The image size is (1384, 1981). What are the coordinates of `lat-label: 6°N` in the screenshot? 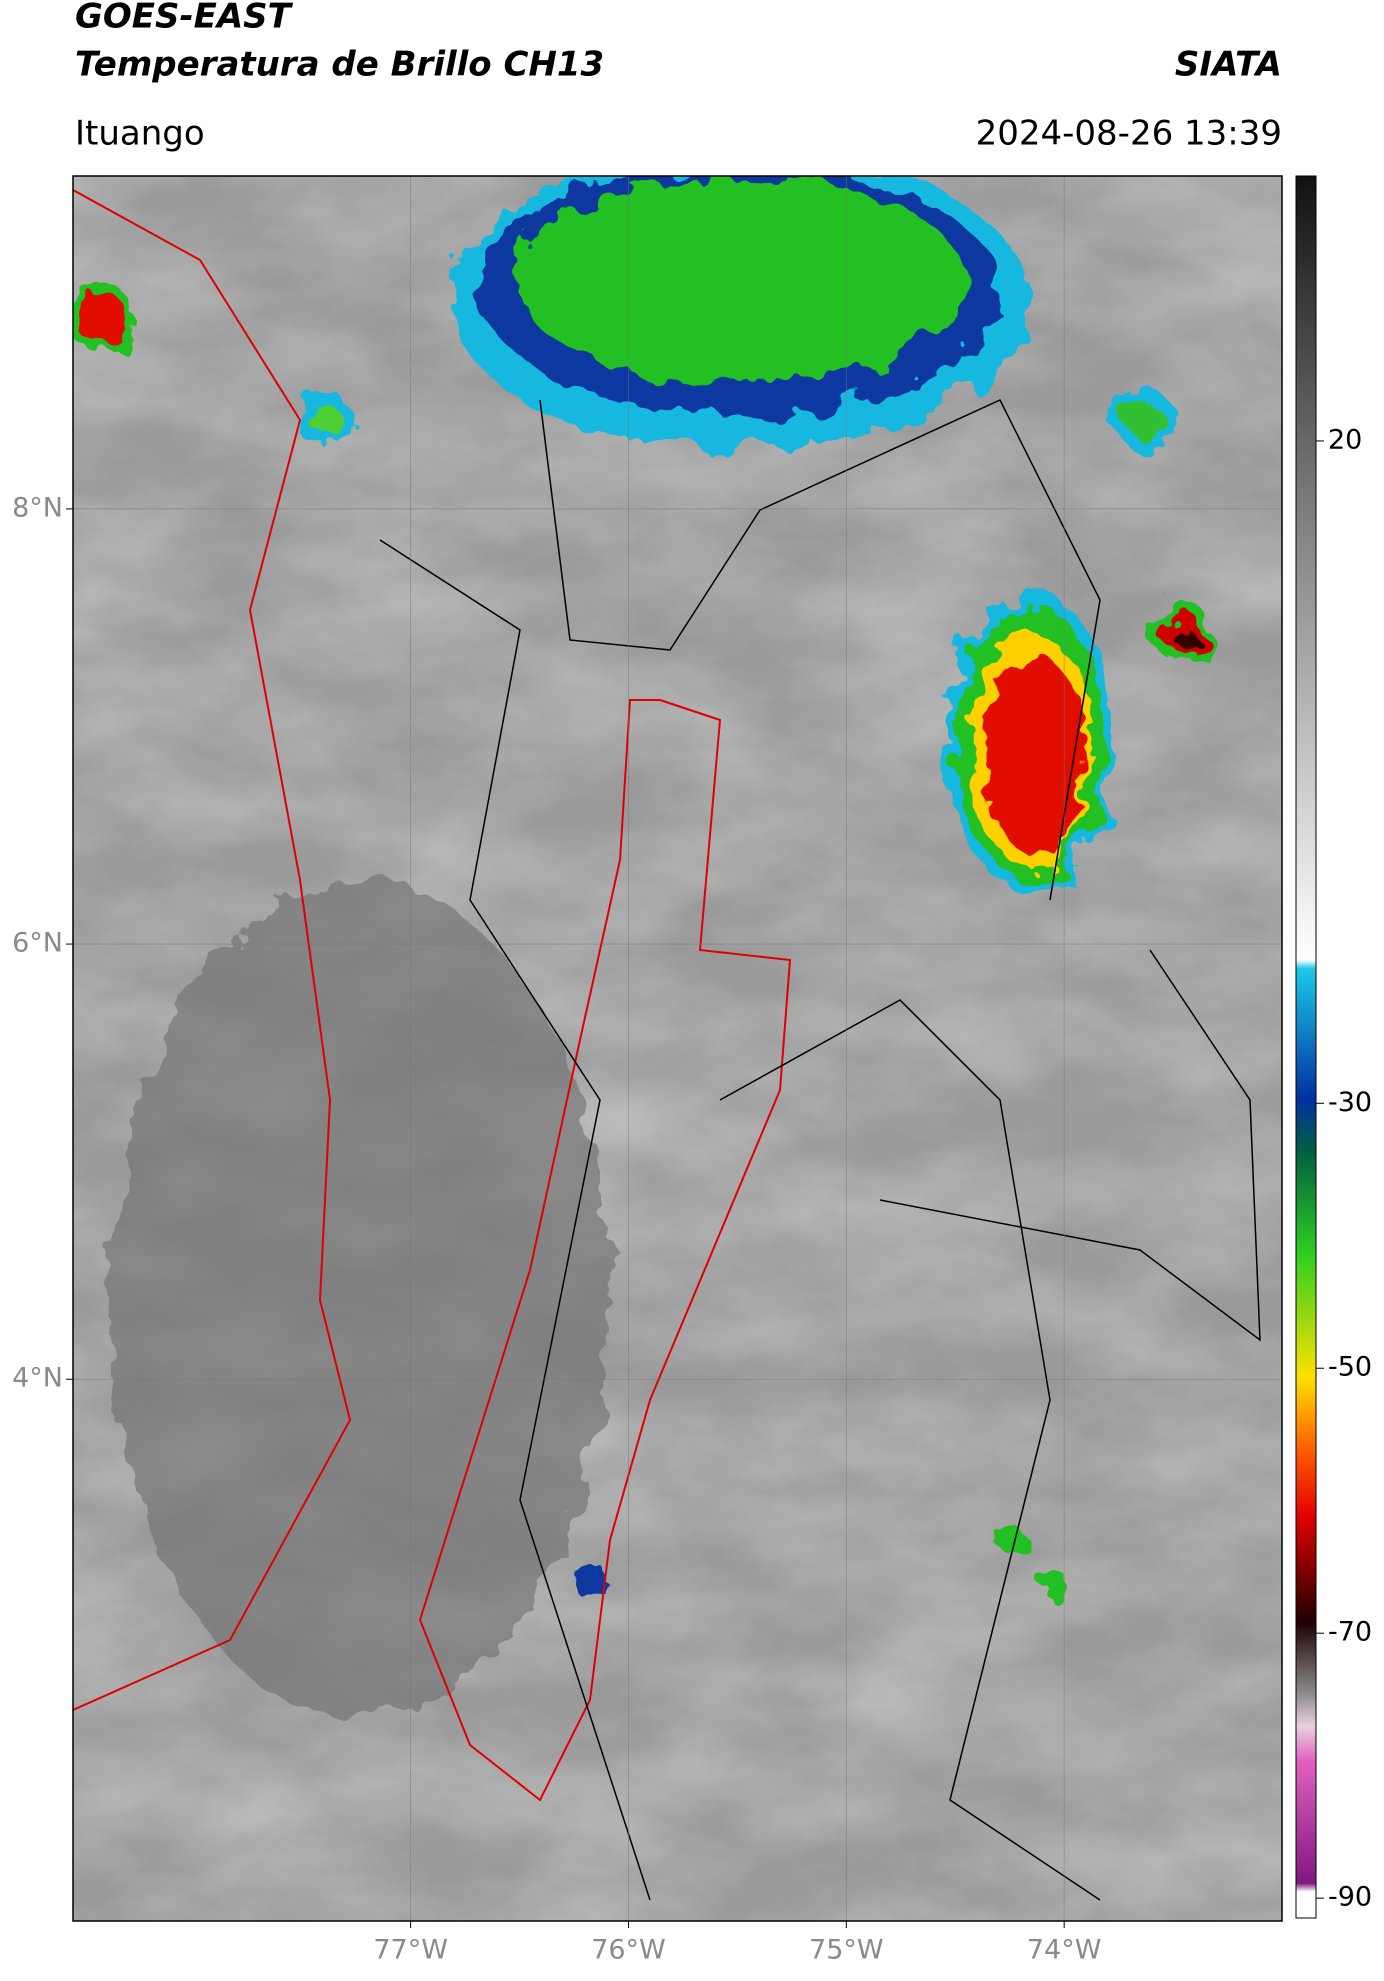 It's located at (37, 943).